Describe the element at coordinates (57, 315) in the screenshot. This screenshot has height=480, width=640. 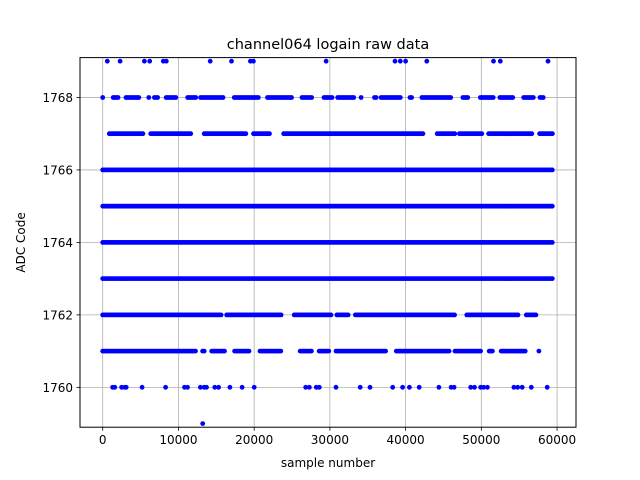
I see `y-tick-label: 1762` at that location.